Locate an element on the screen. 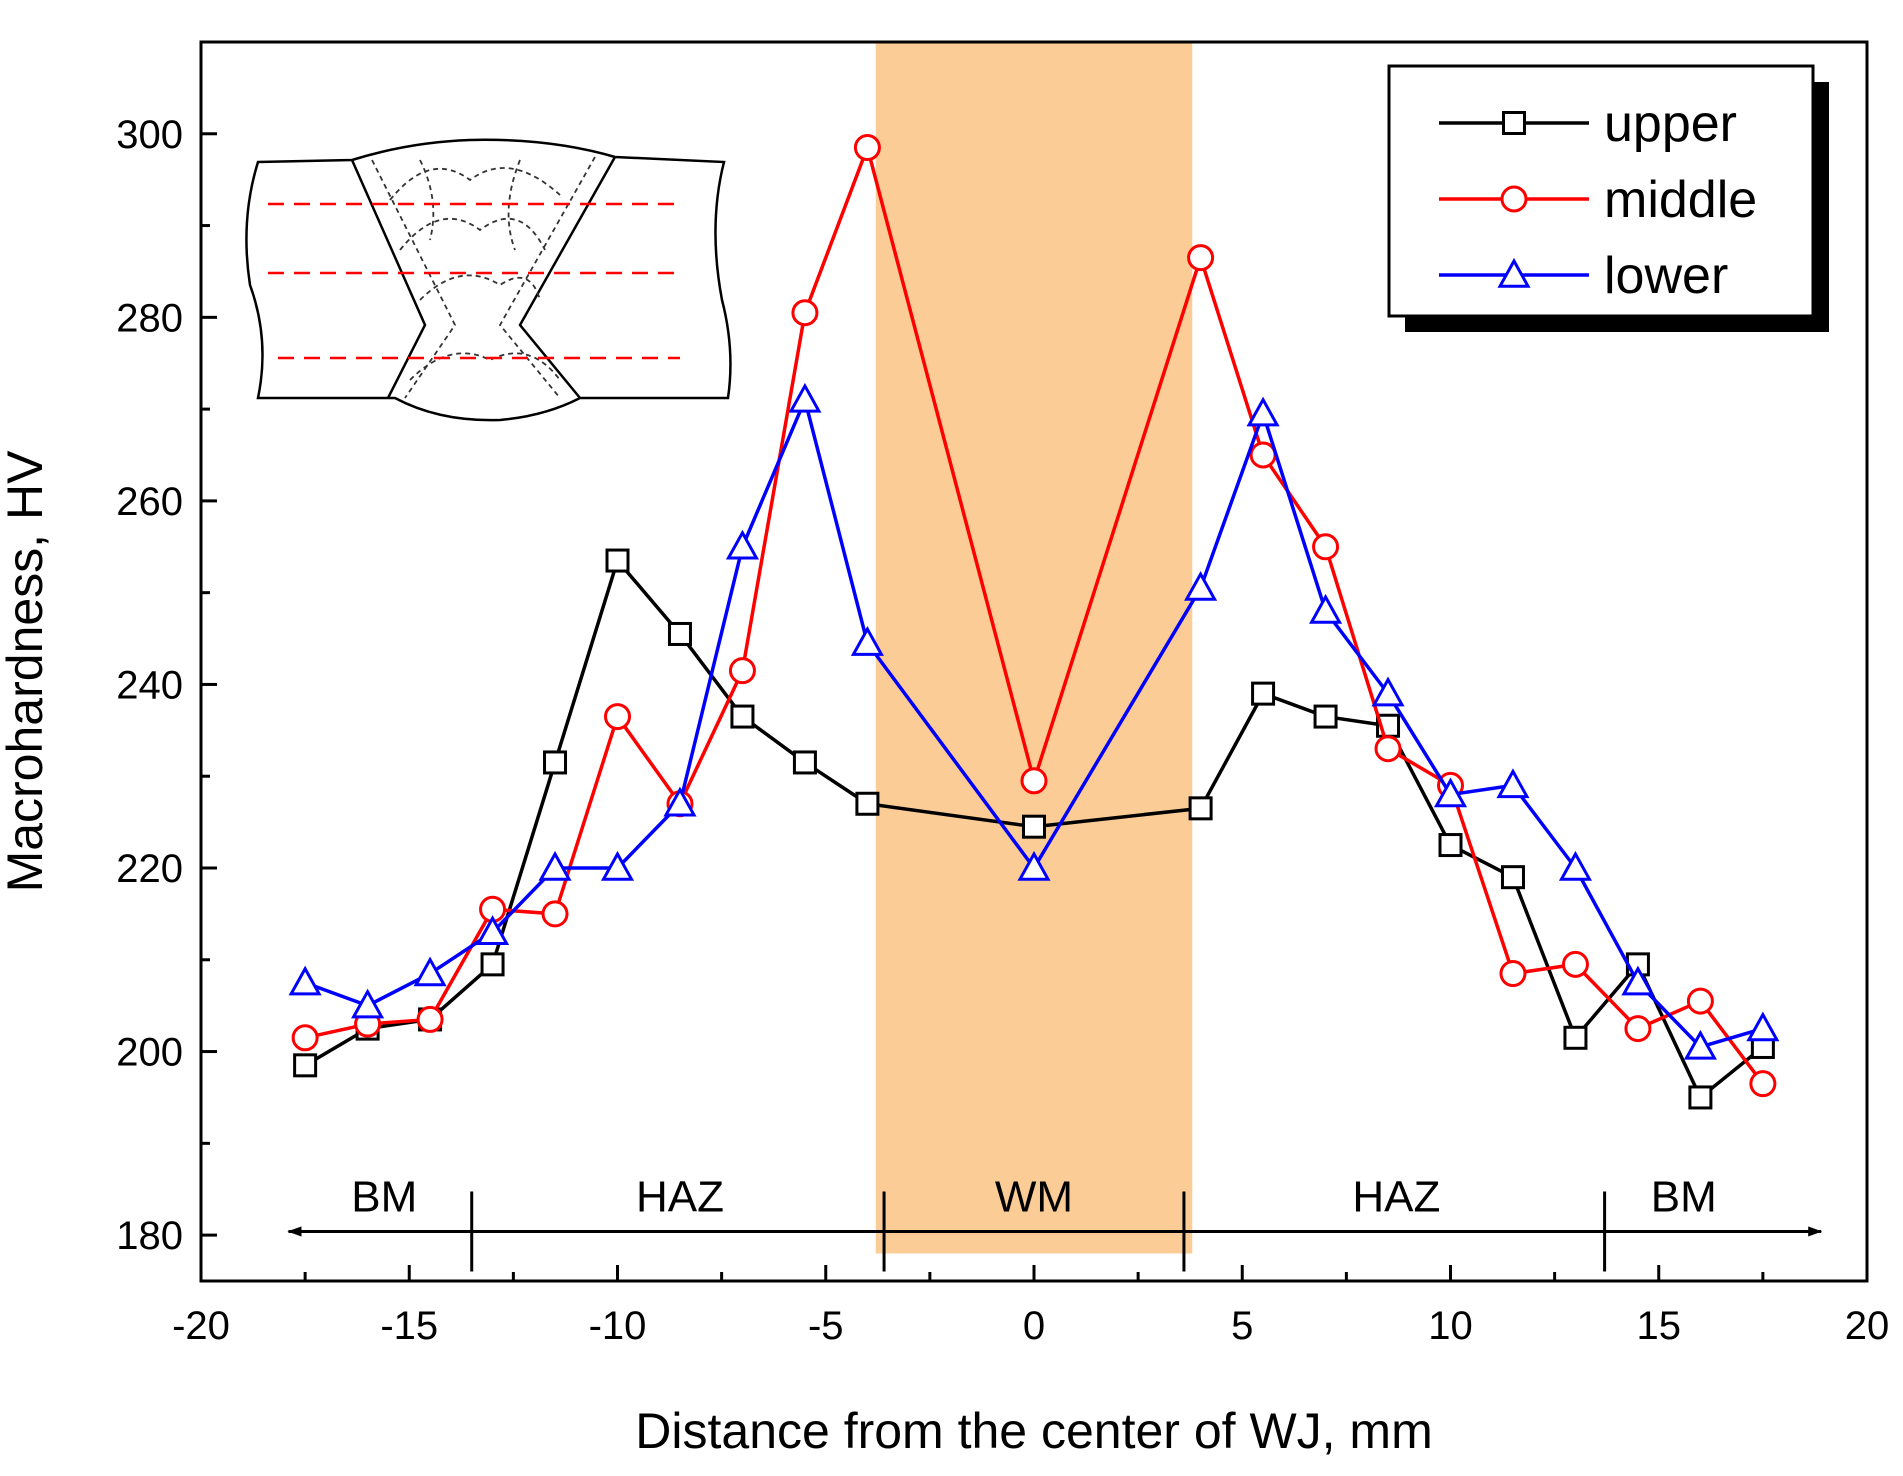  x-tick-label: 5 is located at coordinates (1242, 1326).